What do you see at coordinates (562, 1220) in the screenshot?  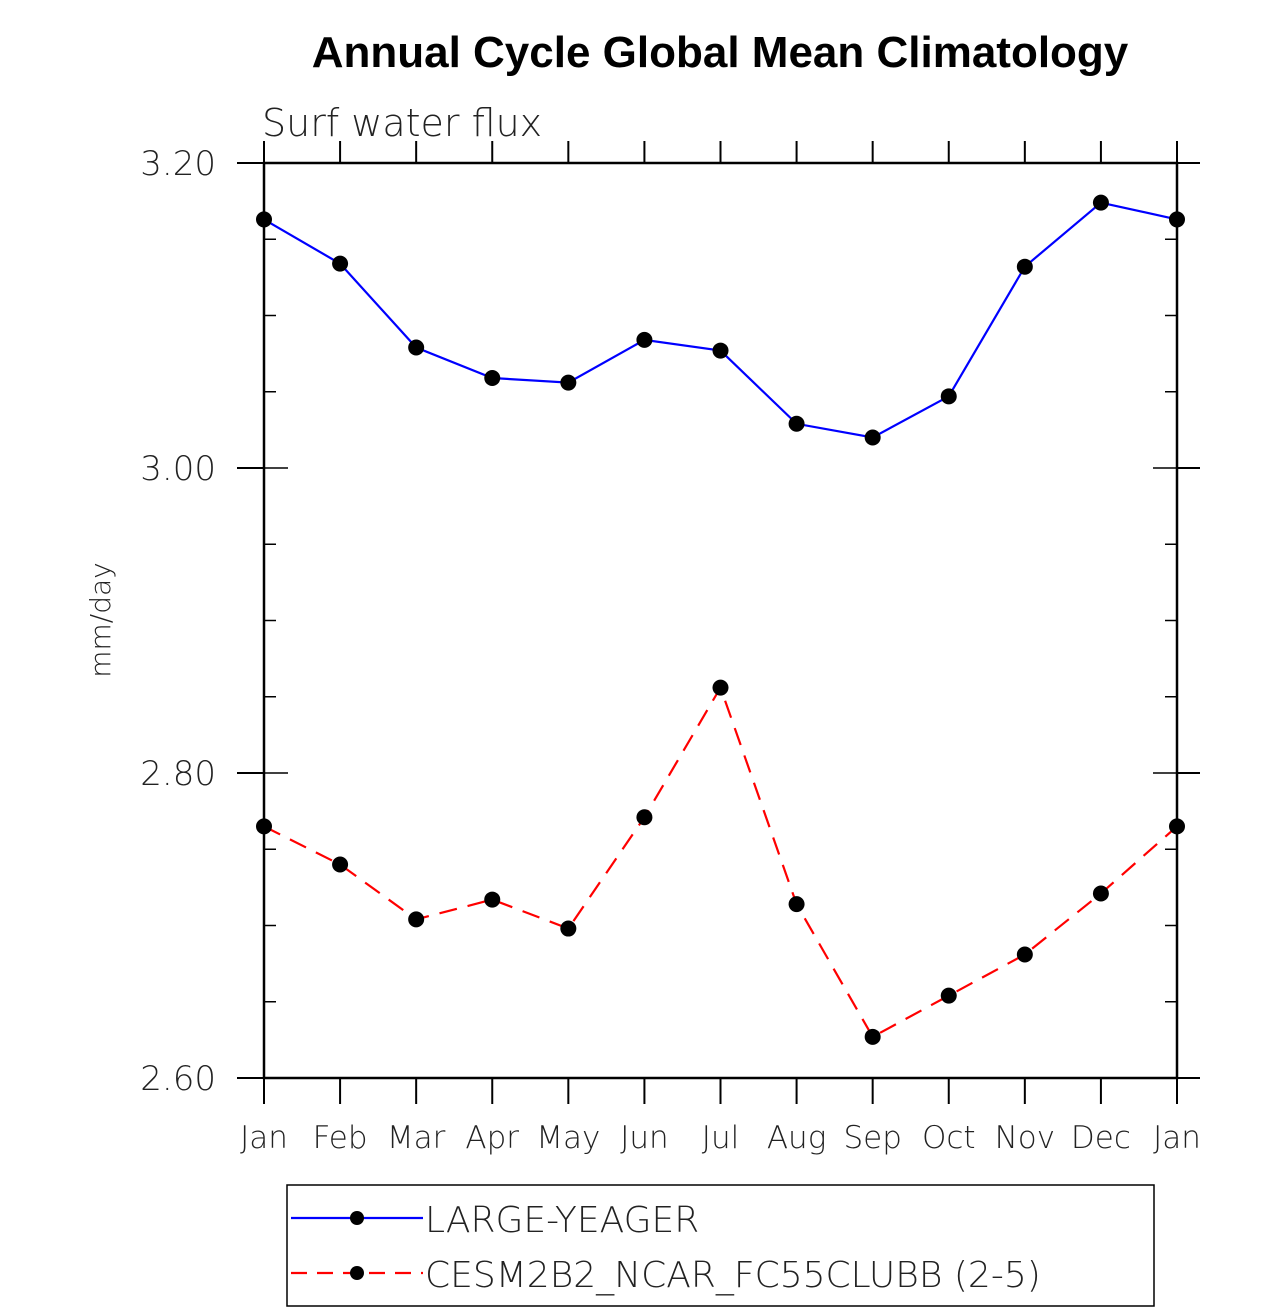 I see `legend-label: LARGE-YEAGER` at bounding box center [562, 1220].